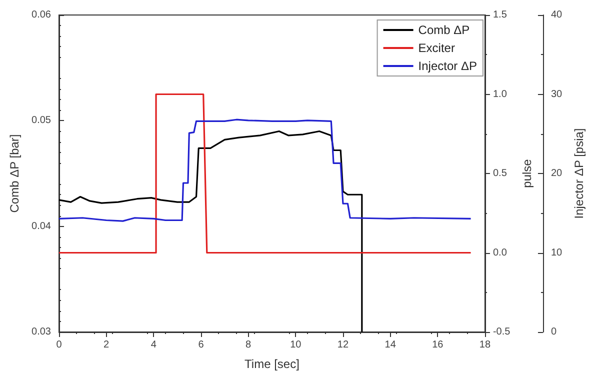 This screenshot has width=593, height=375. What do you see at coordinates (42, 120) in the screenshot?
I see `y-tick-label: 0.05` at bounding box center [42, 120].